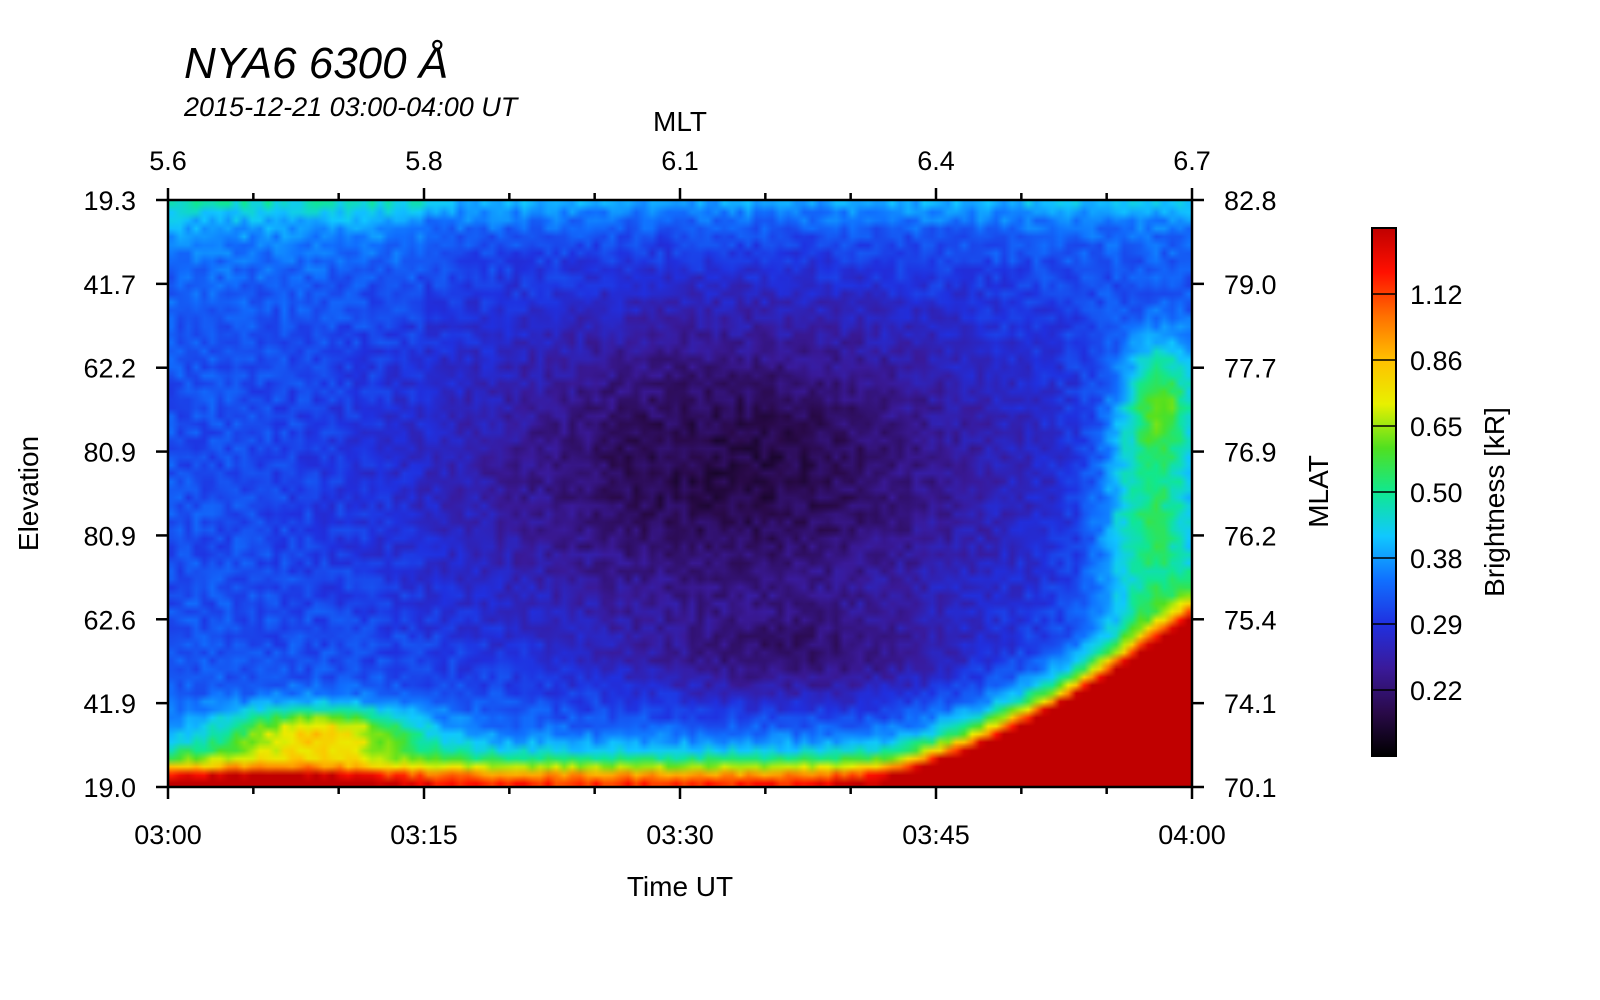  What do you see at coordinates (351, 107) in the screenshot?
I see `chart-subtitle: 2015-12-21 03:00-04:00 UT` at bounding box center [351, 107].